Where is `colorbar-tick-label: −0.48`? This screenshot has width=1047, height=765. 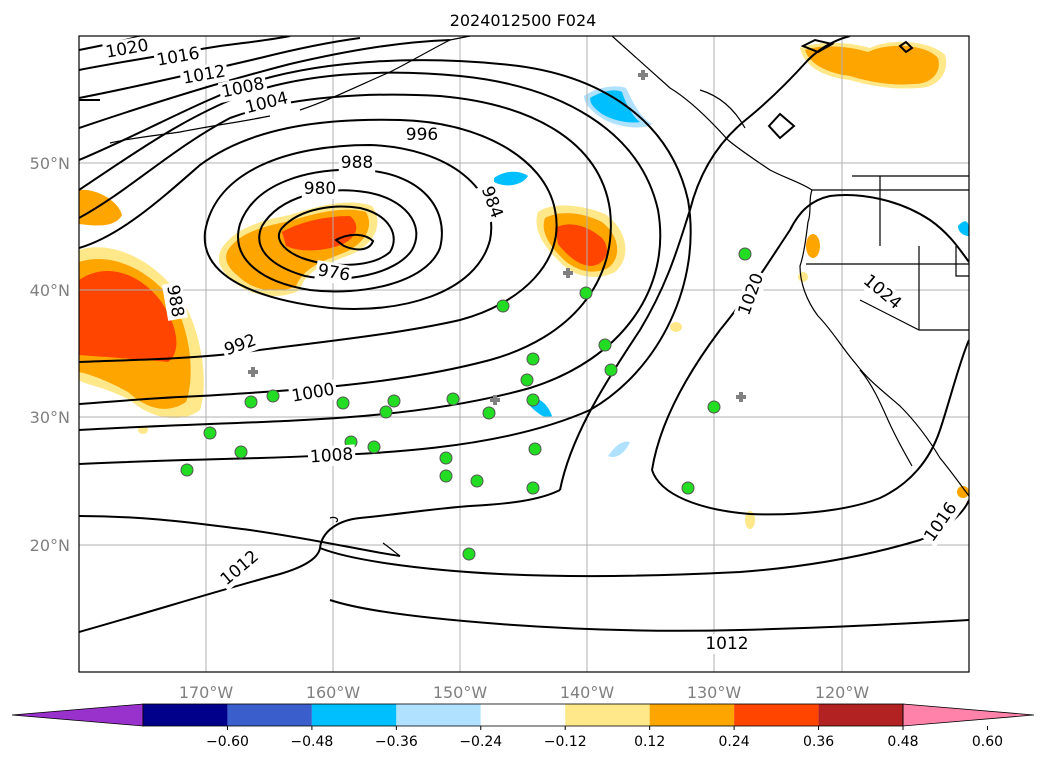
colorbar-tick-label: −0.48 is located at coordinates (311, 742).